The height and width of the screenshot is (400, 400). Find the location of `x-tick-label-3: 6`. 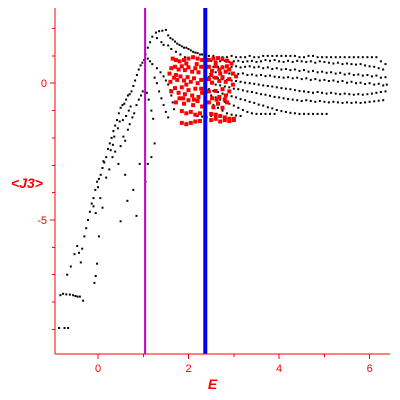

x-tick-label-3: 6 is located at coordinates (370, 369).